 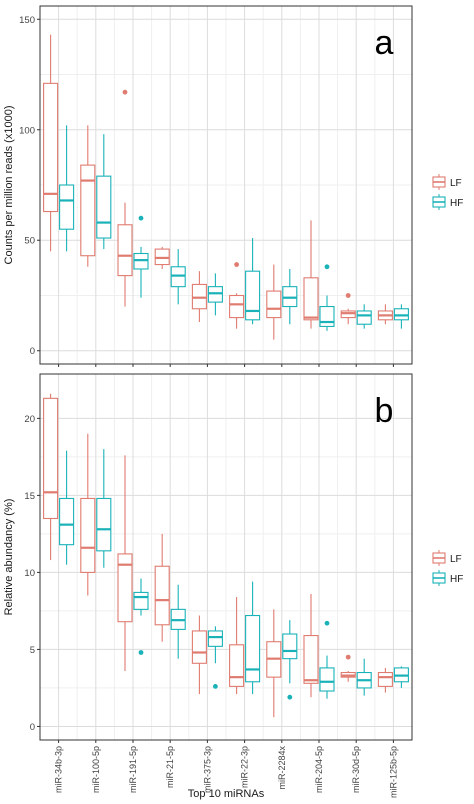 What do you see at coordinates (29, 419) in the screenshot?
I see `y-tick-label: 20` at bounding box center [29, 419].